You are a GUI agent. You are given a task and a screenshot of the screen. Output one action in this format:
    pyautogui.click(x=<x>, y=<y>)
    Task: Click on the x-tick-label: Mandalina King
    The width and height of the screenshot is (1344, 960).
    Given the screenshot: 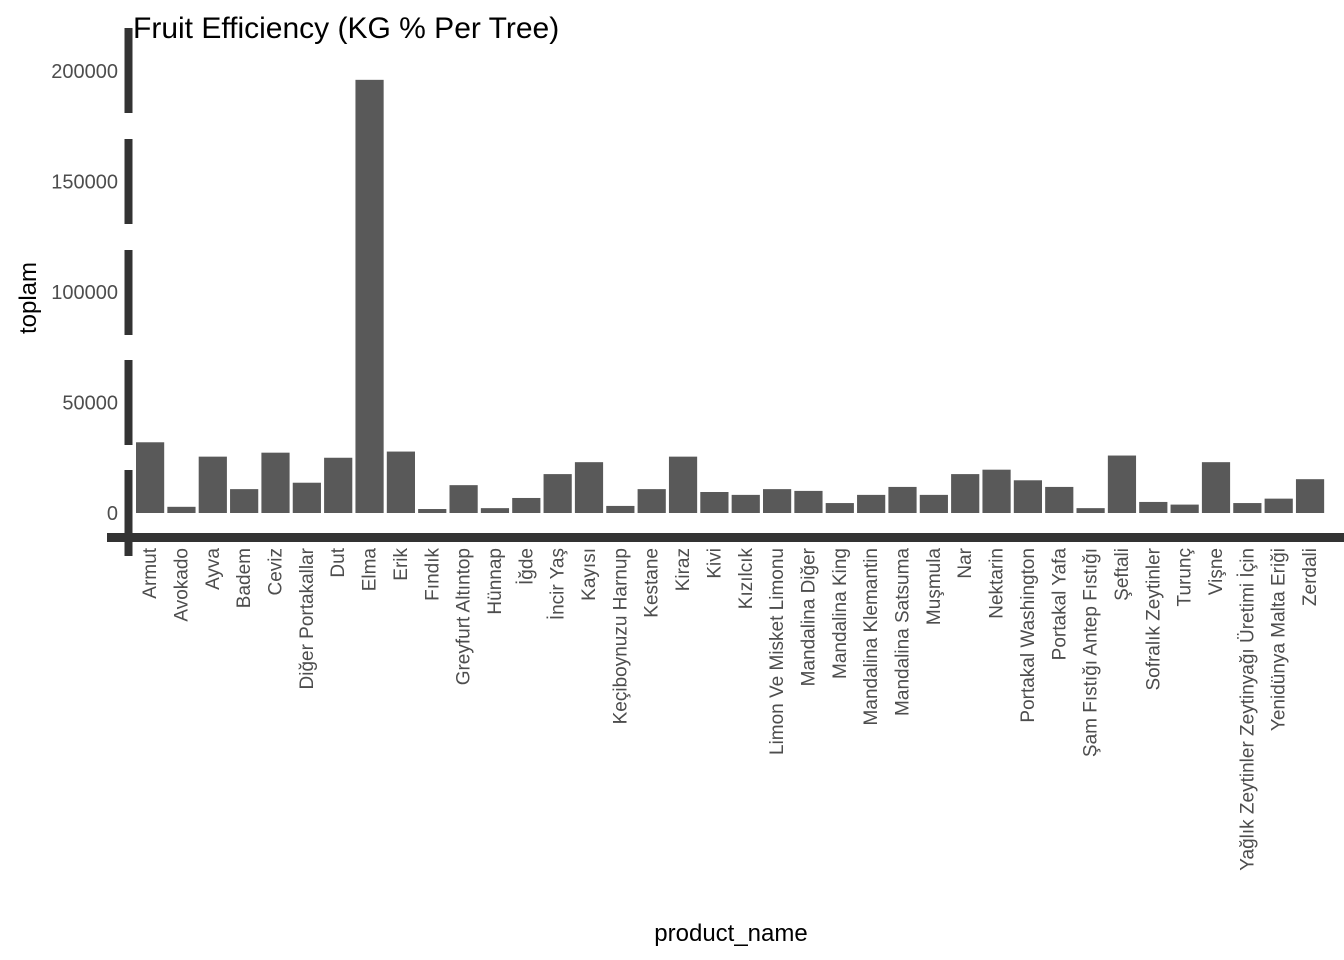 What is the action you would take?
    pyautogui.click(x=840, y=613)
    